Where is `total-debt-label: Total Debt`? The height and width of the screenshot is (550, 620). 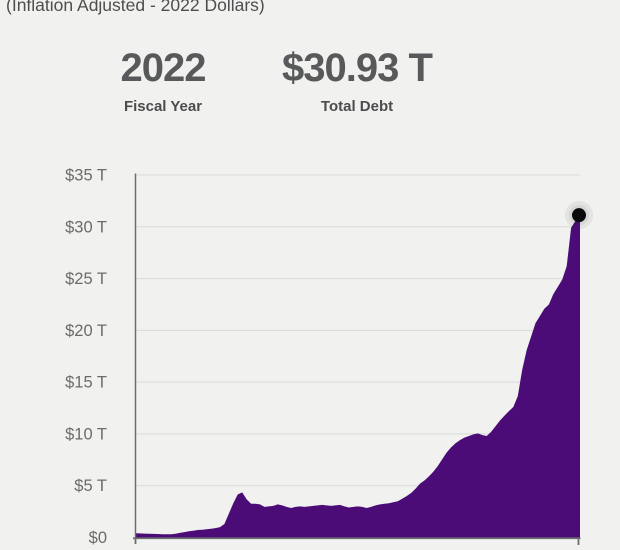 total-debt-label: Total Debt is located at coordinates (357, 106).